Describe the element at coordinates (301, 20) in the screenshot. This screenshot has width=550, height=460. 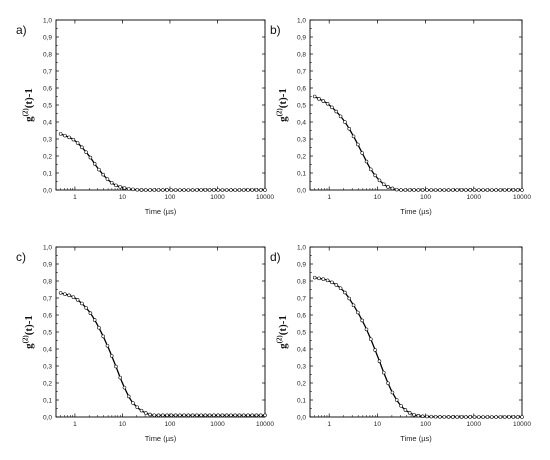
I see `y-tick-label: 1,0` at that location.